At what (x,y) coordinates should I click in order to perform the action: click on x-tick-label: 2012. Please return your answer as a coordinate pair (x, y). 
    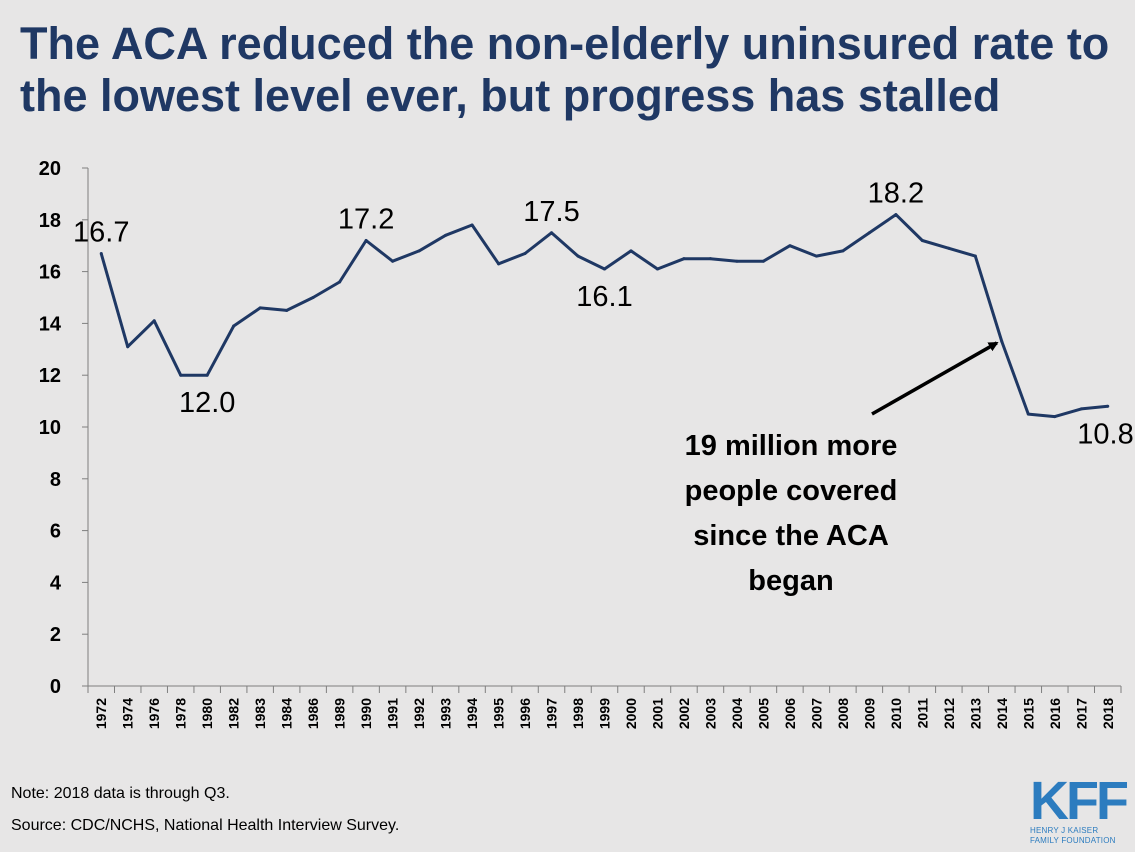
    Looking at the image, I should click on (949, 713).